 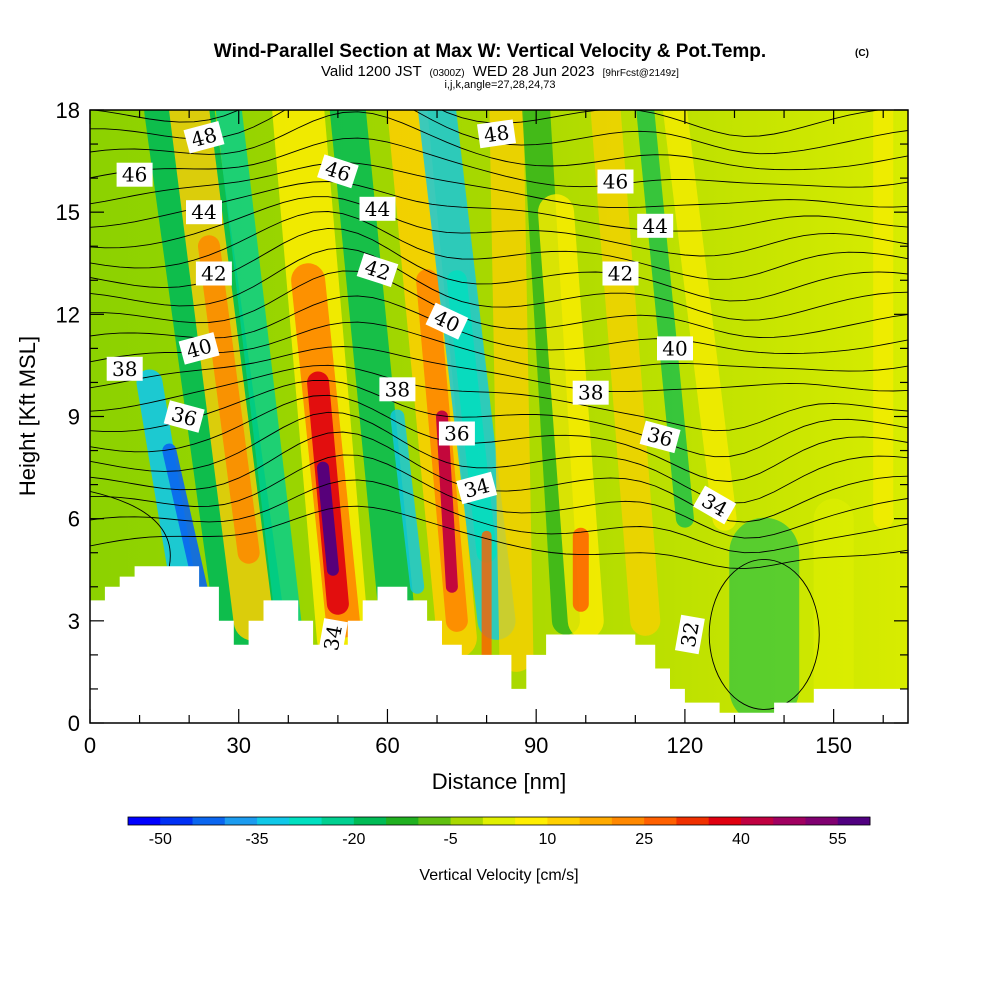 I want to click on colorbar-label: 55, so click(x=838, y=839).